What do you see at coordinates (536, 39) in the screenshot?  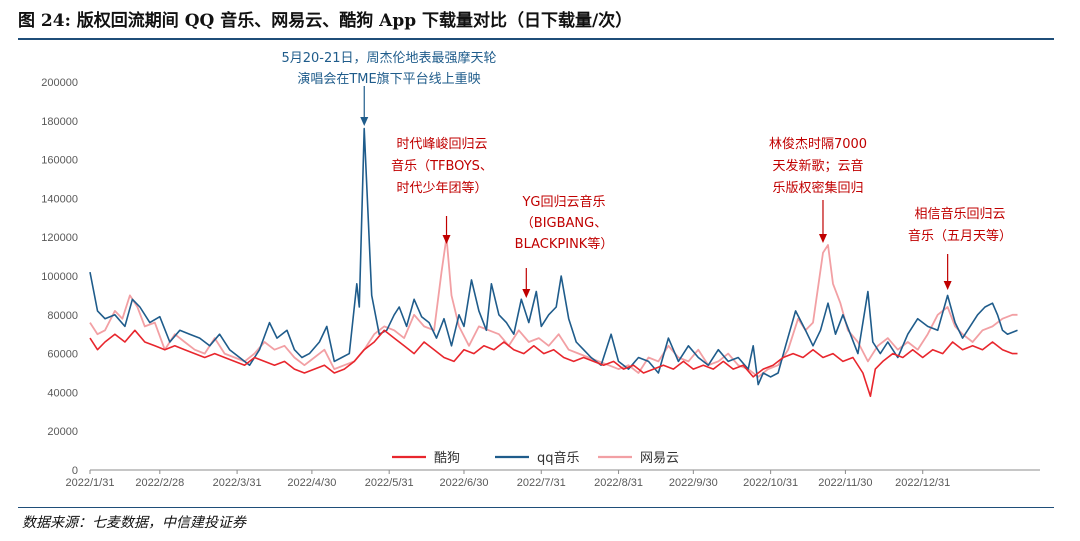 I see `title-rule` at bounding box center [536, 39].